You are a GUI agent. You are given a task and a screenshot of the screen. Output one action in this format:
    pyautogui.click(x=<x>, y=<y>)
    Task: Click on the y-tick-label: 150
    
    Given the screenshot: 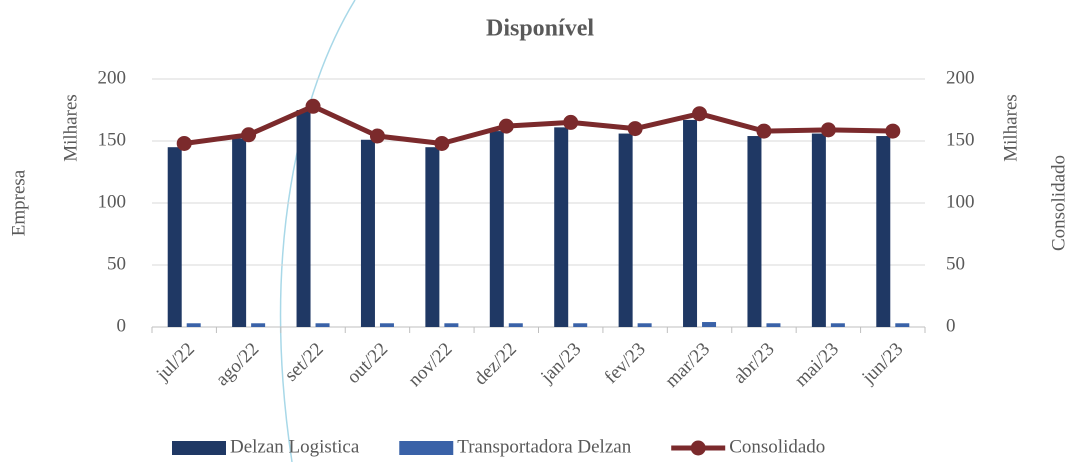 What is the action you would take?
    pyautogui.click(x=112, y=139)
    